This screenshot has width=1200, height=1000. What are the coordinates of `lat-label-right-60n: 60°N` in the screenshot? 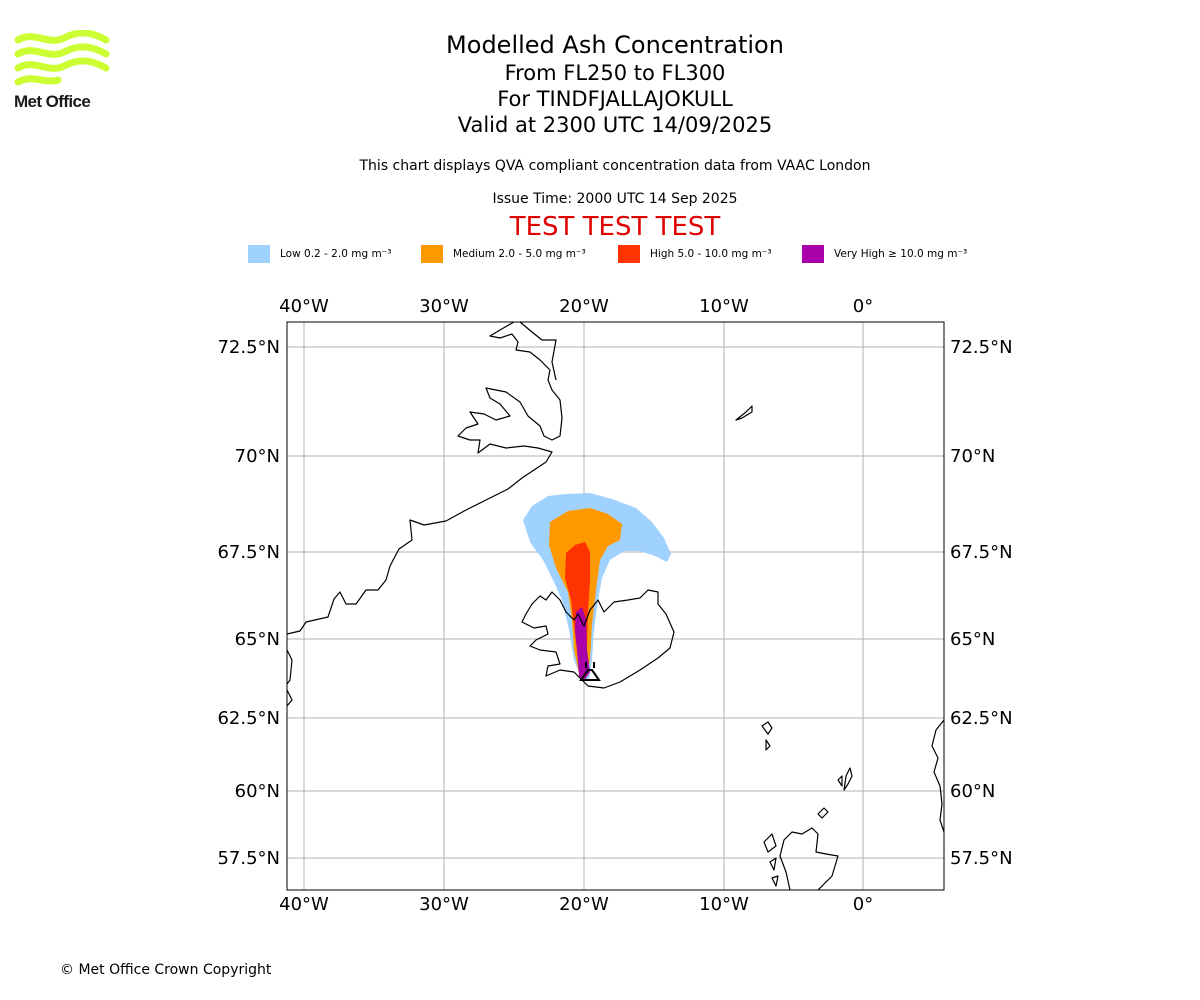 It's located at (972, 791).